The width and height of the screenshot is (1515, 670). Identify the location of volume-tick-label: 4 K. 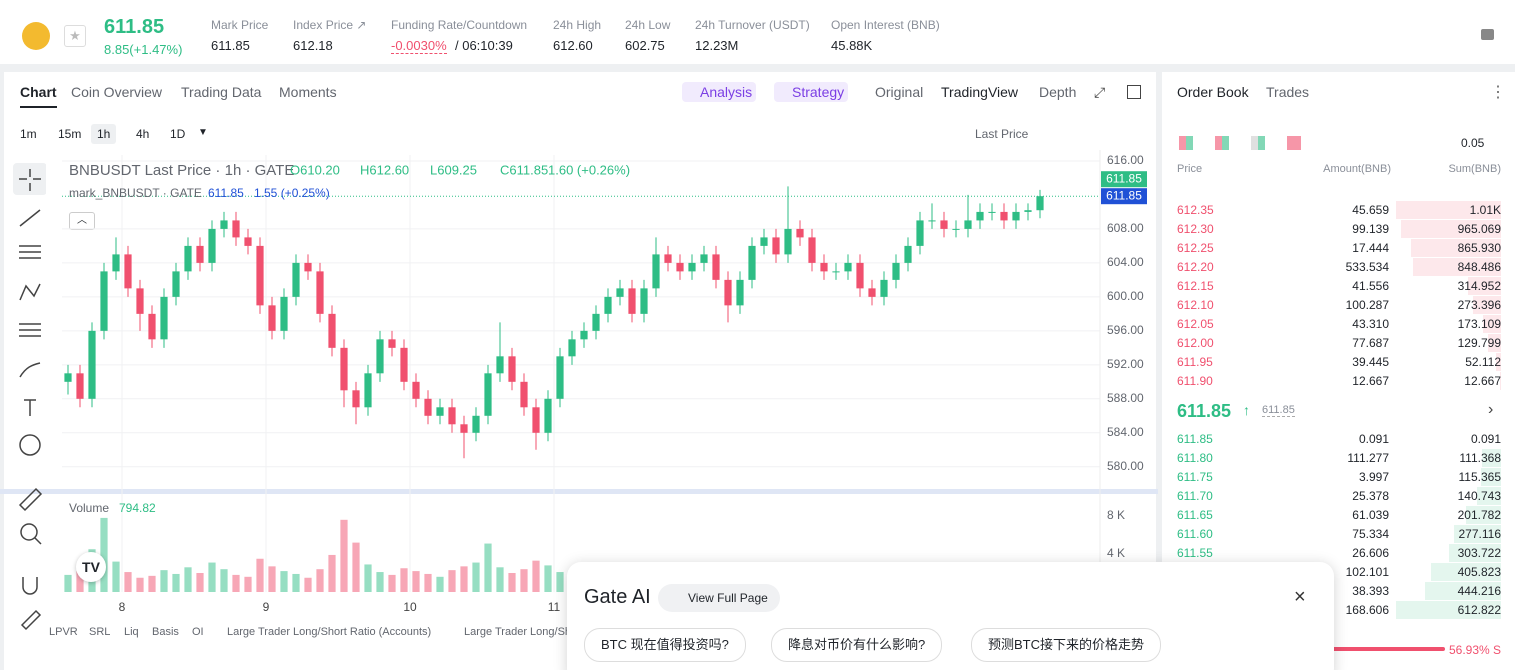
(1116, 553).